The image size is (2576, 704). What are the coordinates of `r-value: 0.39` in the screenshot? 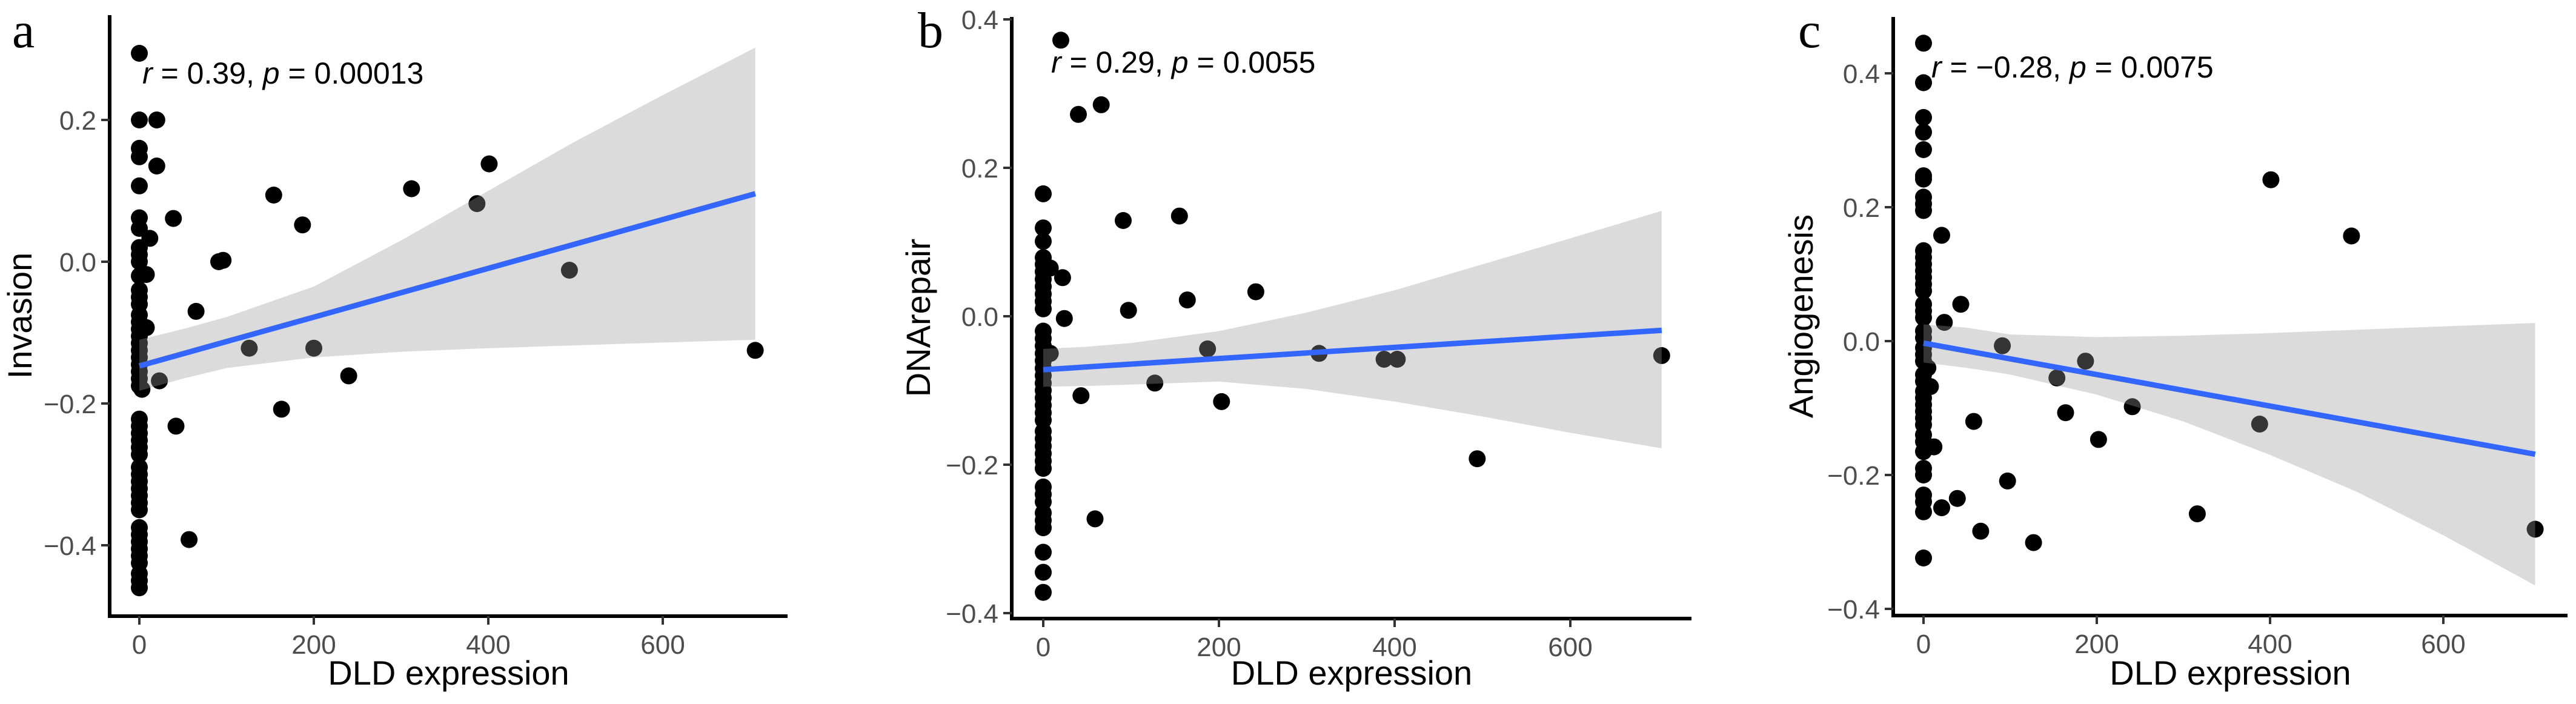 It's located at (216, 73).